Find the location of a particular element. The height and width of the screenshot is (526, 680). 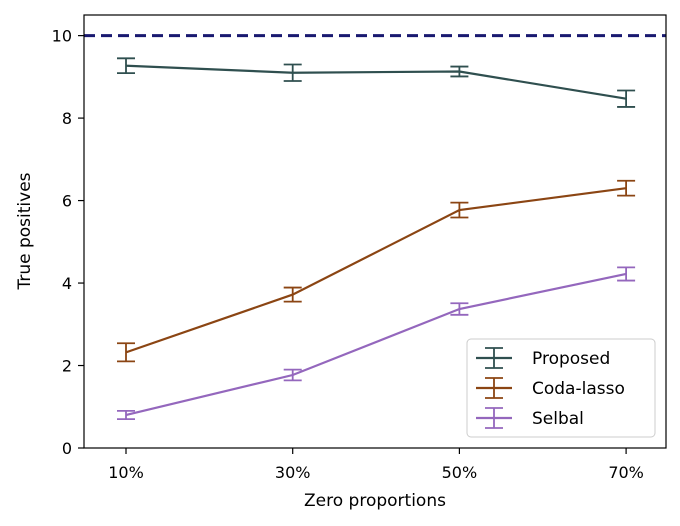

legend-label: Selbal is located at coordinates (558, 419).